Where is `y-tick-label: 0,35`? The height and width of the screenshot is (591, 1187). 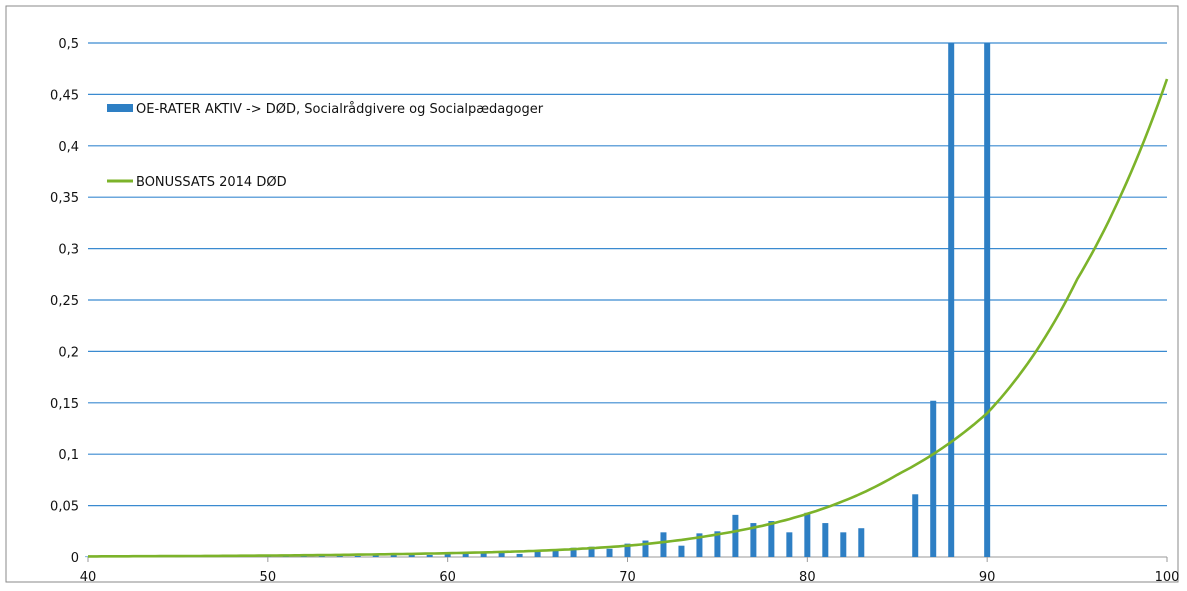
y-tick-label: 0,35 is located at coordinates (64, 198).